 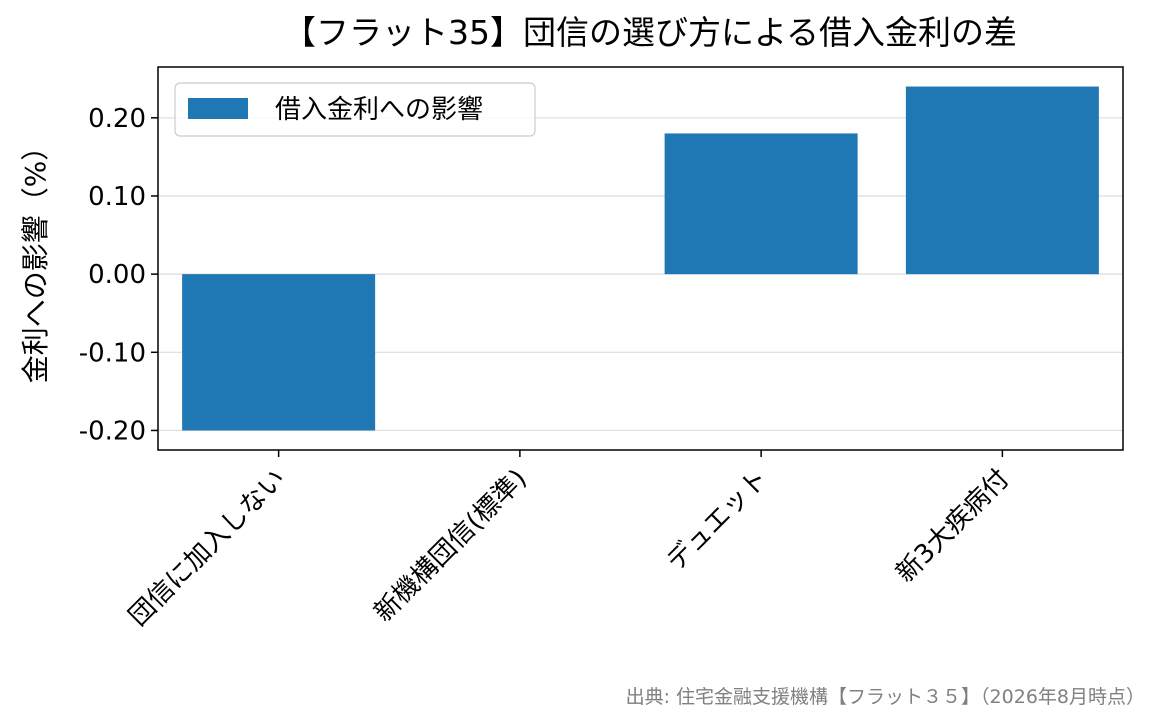 What do you see at coordinates (952, 526) in the screenshot?
I see `x-tick-label: 新3大疾病付` at bounding box center [952, 526].